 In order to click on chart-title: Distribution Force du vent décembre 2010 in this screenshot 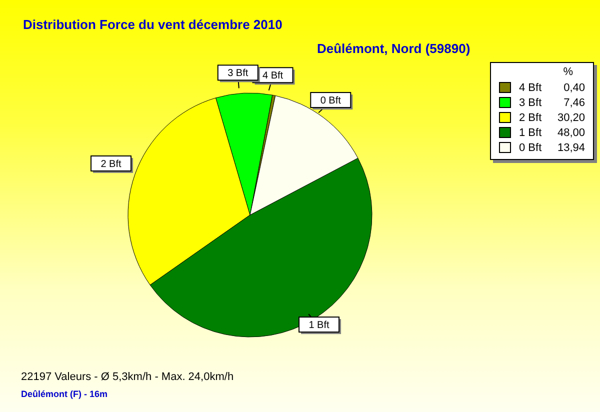, I will do `click(152, 24)`.